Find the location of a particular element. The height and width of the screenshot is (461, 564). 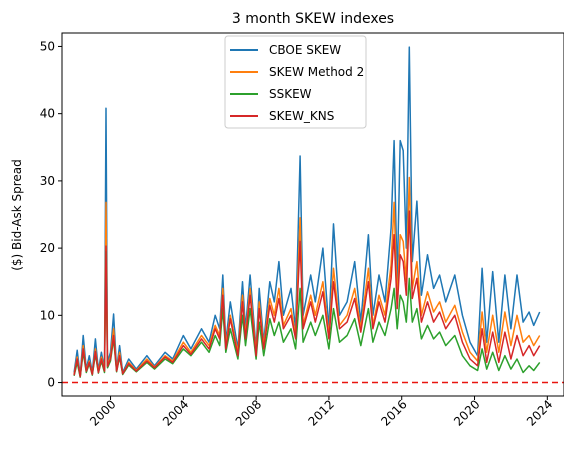

x-tick-label: 2000 is located at coordinates (102, 412).